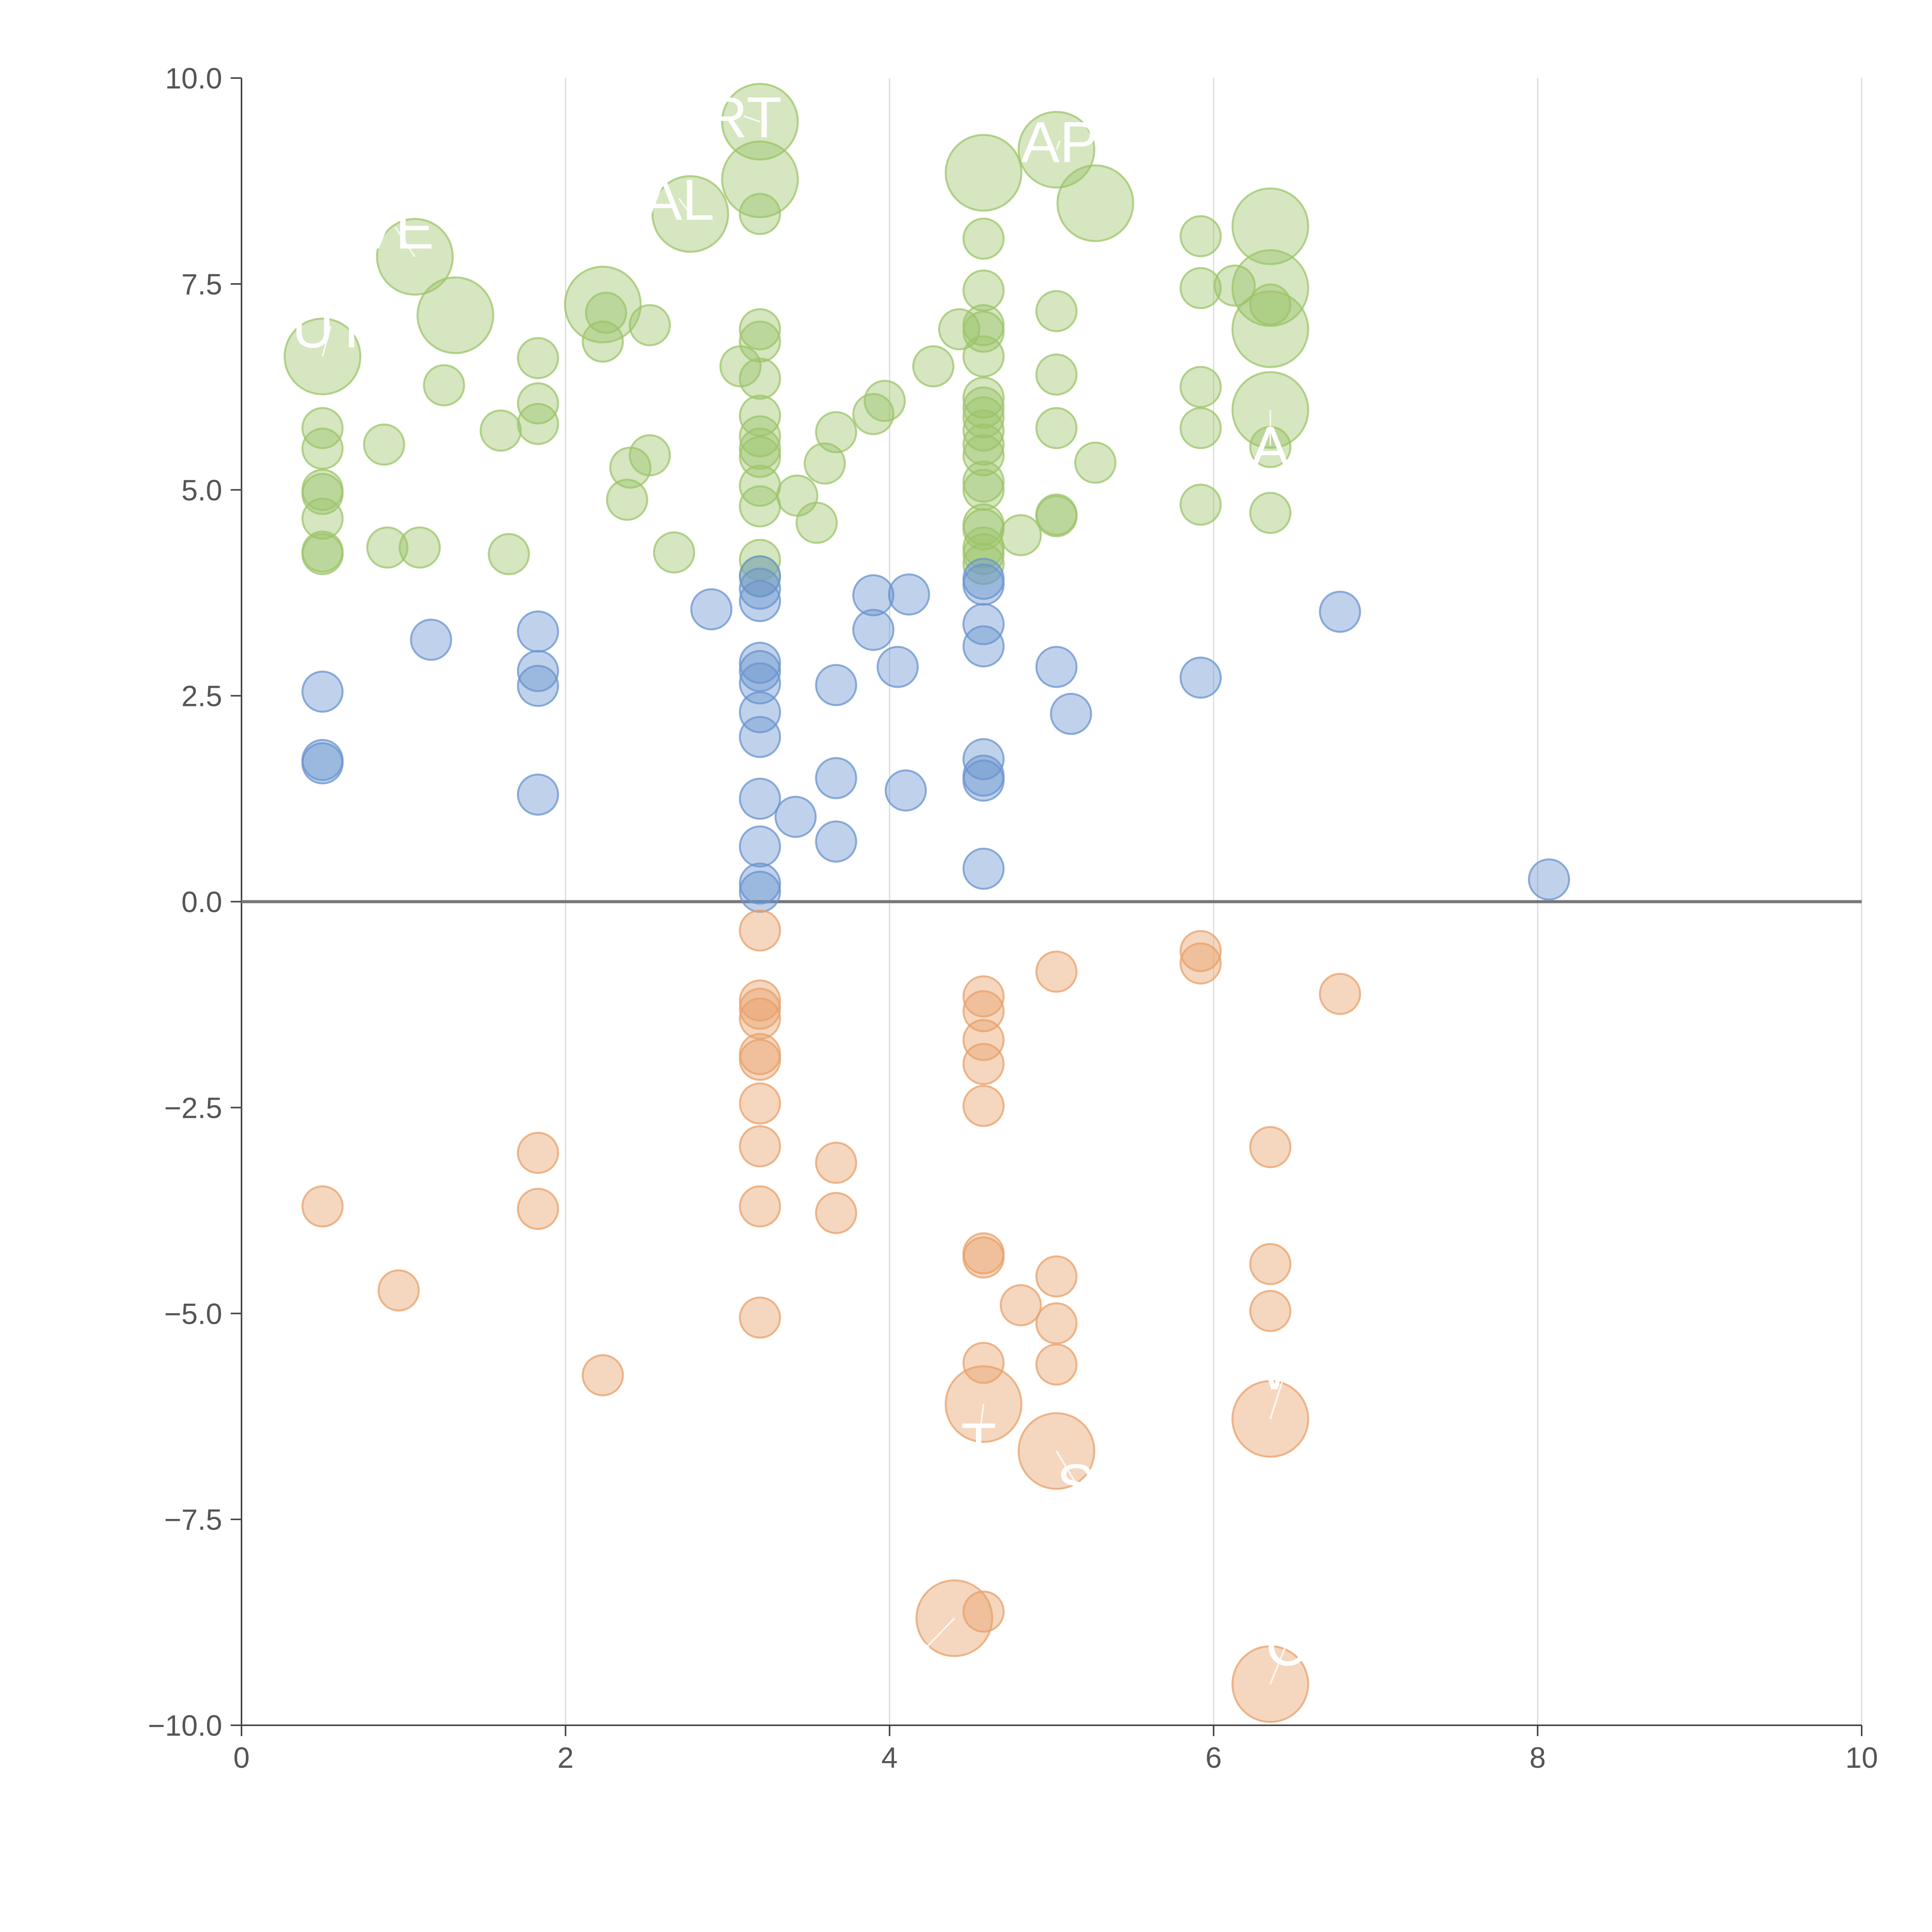  Describe the element at coordinates (914, 1661) in the screenshot. I see `bubble-label: G` at that location.